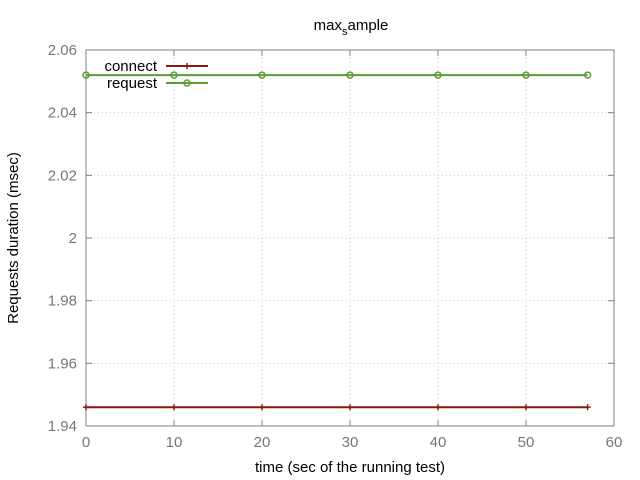  Describe the element at coordinates (86, 442) in the screenshot. I see `x-tick-label: 0` at that location.